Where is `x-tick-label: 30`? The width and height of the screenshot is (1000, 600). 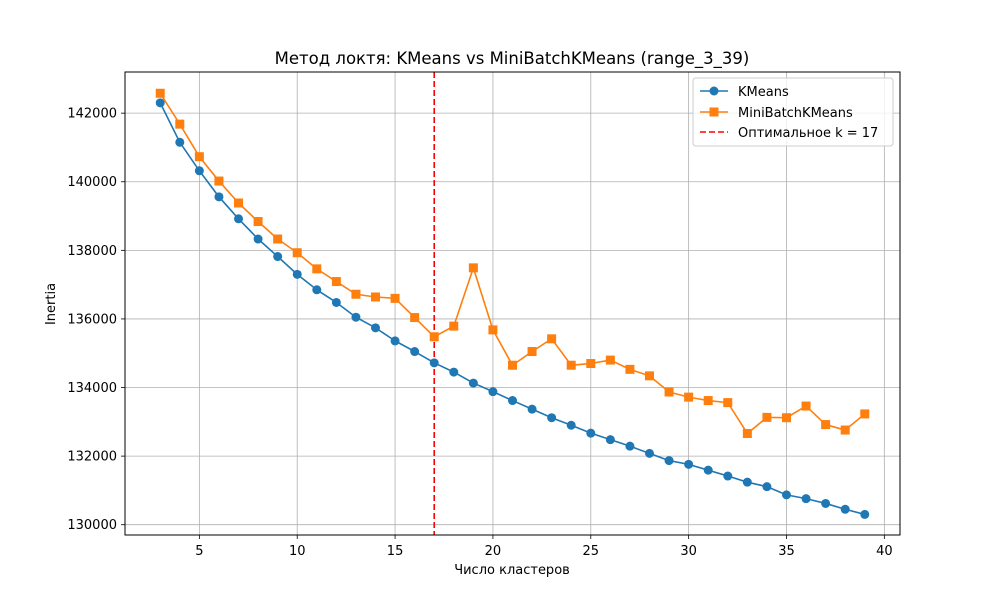
x-tick-label: 30 is located at coordinates (688, 551).